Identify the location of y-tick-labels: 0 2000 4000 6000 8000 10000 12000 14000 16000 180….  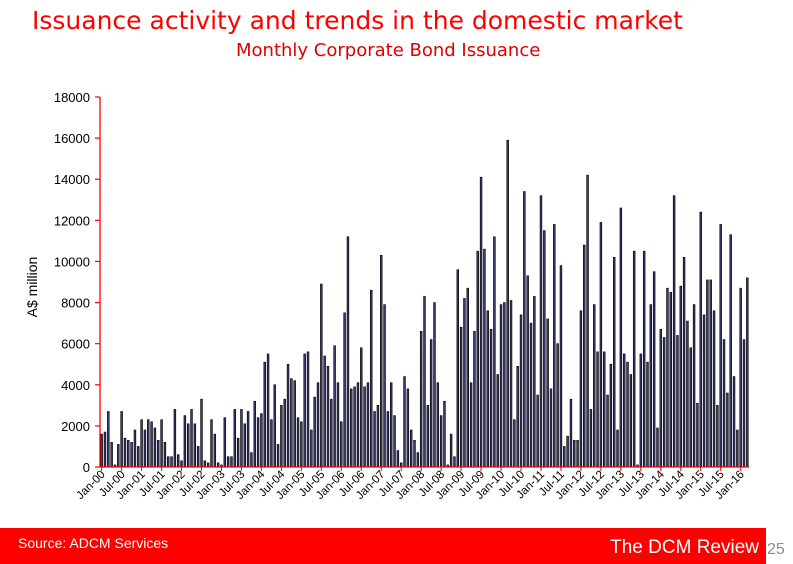
(72, 282).